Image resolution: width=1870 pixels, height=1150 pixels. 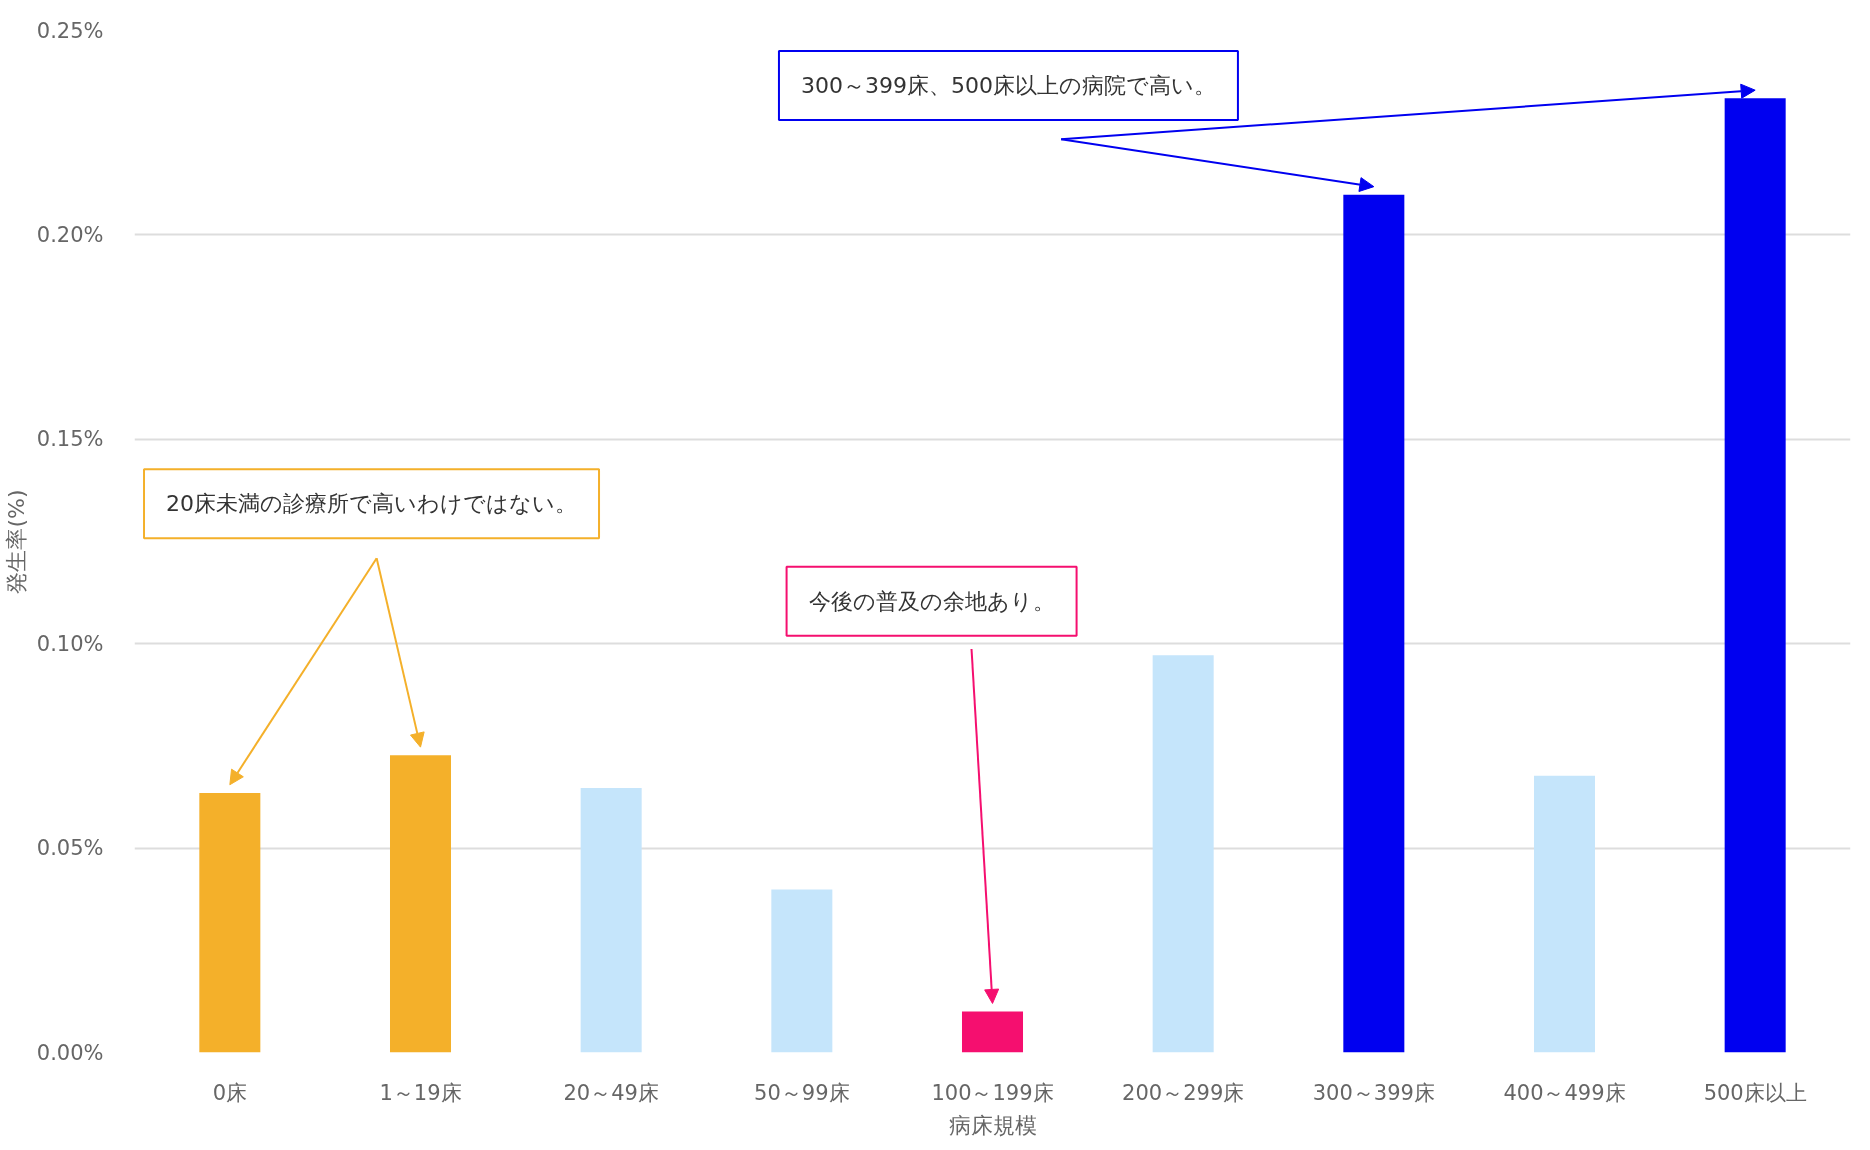 I want to click on y-tick-label: 0.25%, so click(x=70, y=30).